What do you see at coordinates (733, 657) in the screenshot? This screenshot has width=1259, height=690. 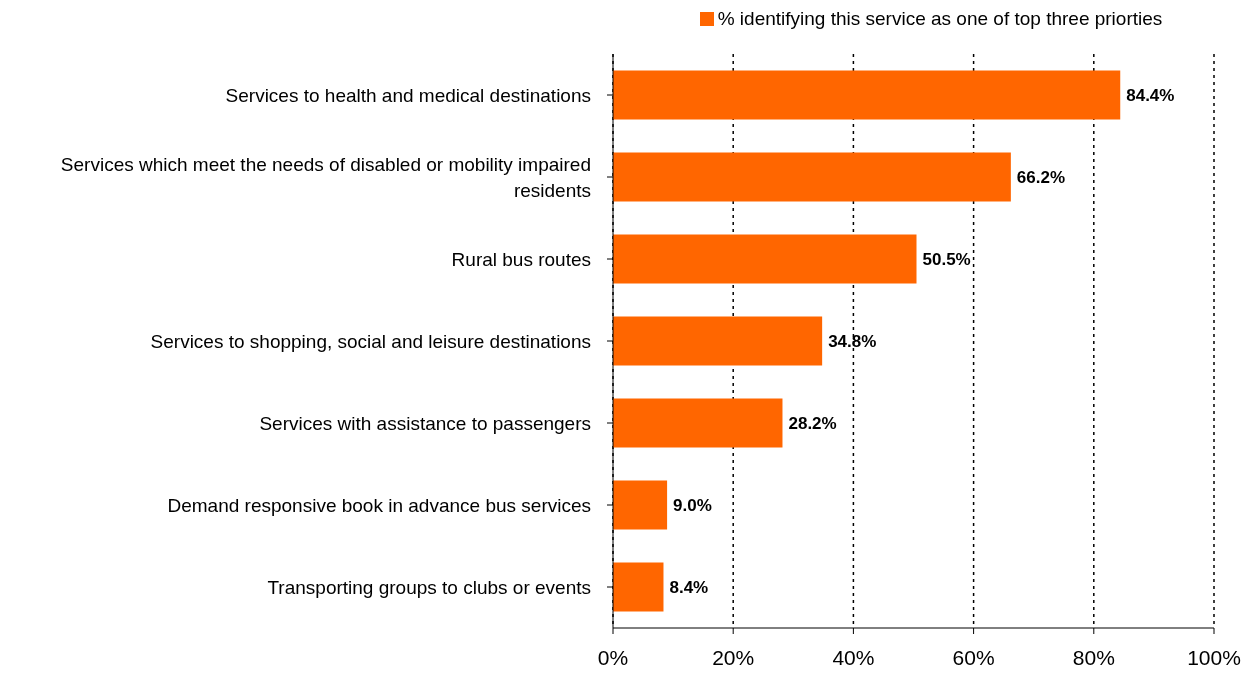 I see `x-tick-label: 20%` at bounding box center [733, 657].